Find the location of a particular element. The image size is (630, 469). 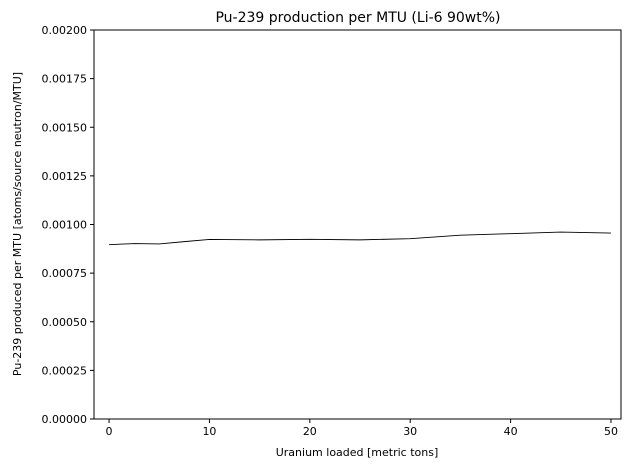

x-axis-label: Uranium loaded [metric tons] is located at coordinates (357, 452).